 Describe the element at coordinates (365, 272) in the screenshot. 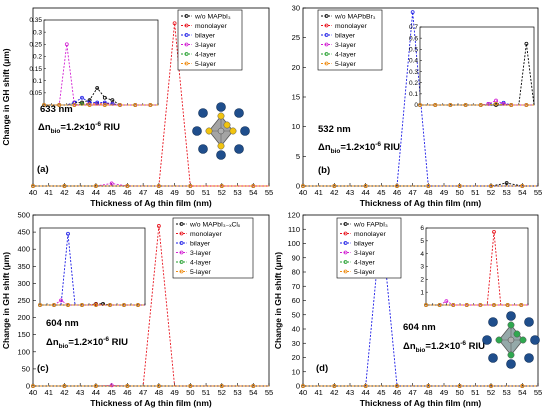

I see `legend-entry: 5-layer` at that location.